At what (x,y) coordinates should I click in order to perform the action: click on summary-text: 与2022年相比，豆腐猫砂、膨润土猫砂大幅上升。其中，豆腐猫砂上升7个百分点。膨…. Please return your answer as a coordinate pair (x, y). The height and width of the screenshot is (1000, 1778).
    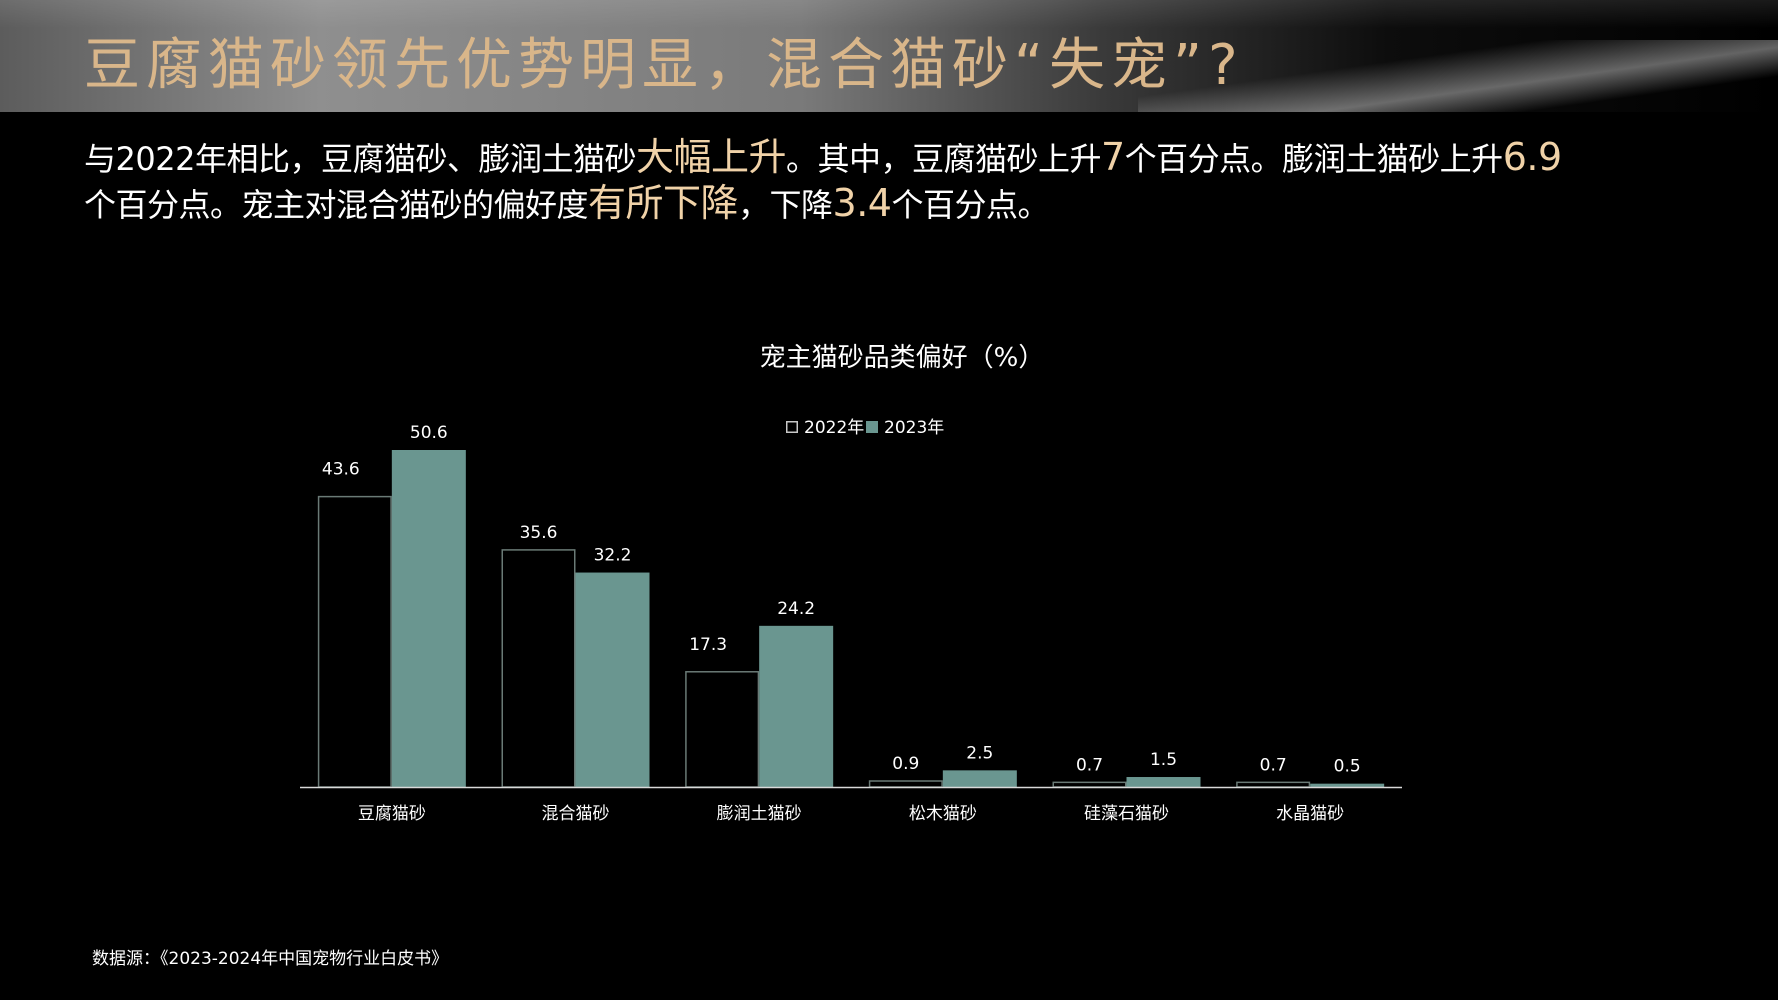
    Looking at the image, I should click on (884, 181).